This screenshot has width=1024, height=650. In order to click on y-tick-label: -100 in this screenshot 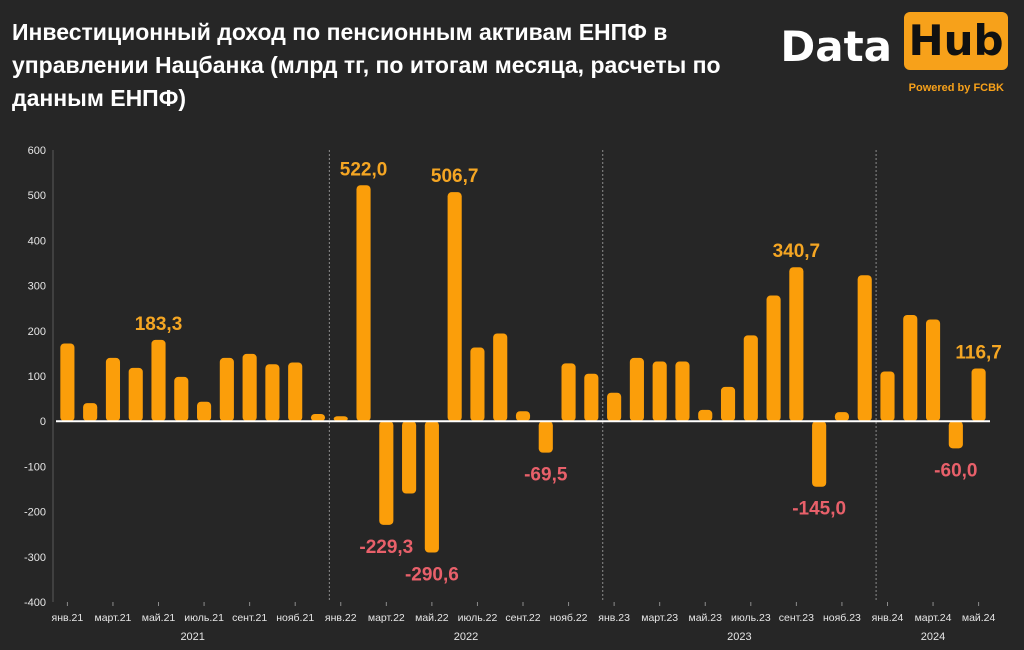, I will do `click(35, 467)`.